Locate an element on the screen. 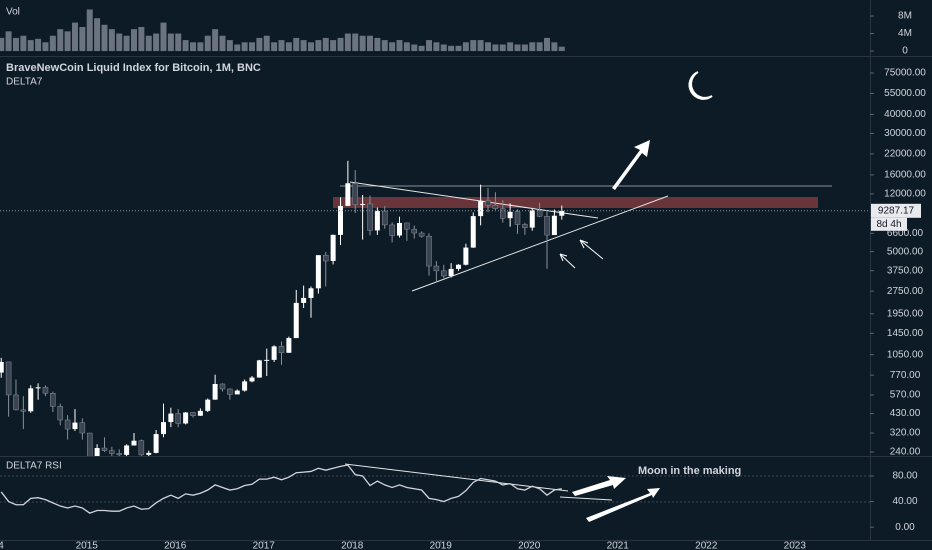  y-tick-label: 30000.00 is located at coordinates (905, 133).